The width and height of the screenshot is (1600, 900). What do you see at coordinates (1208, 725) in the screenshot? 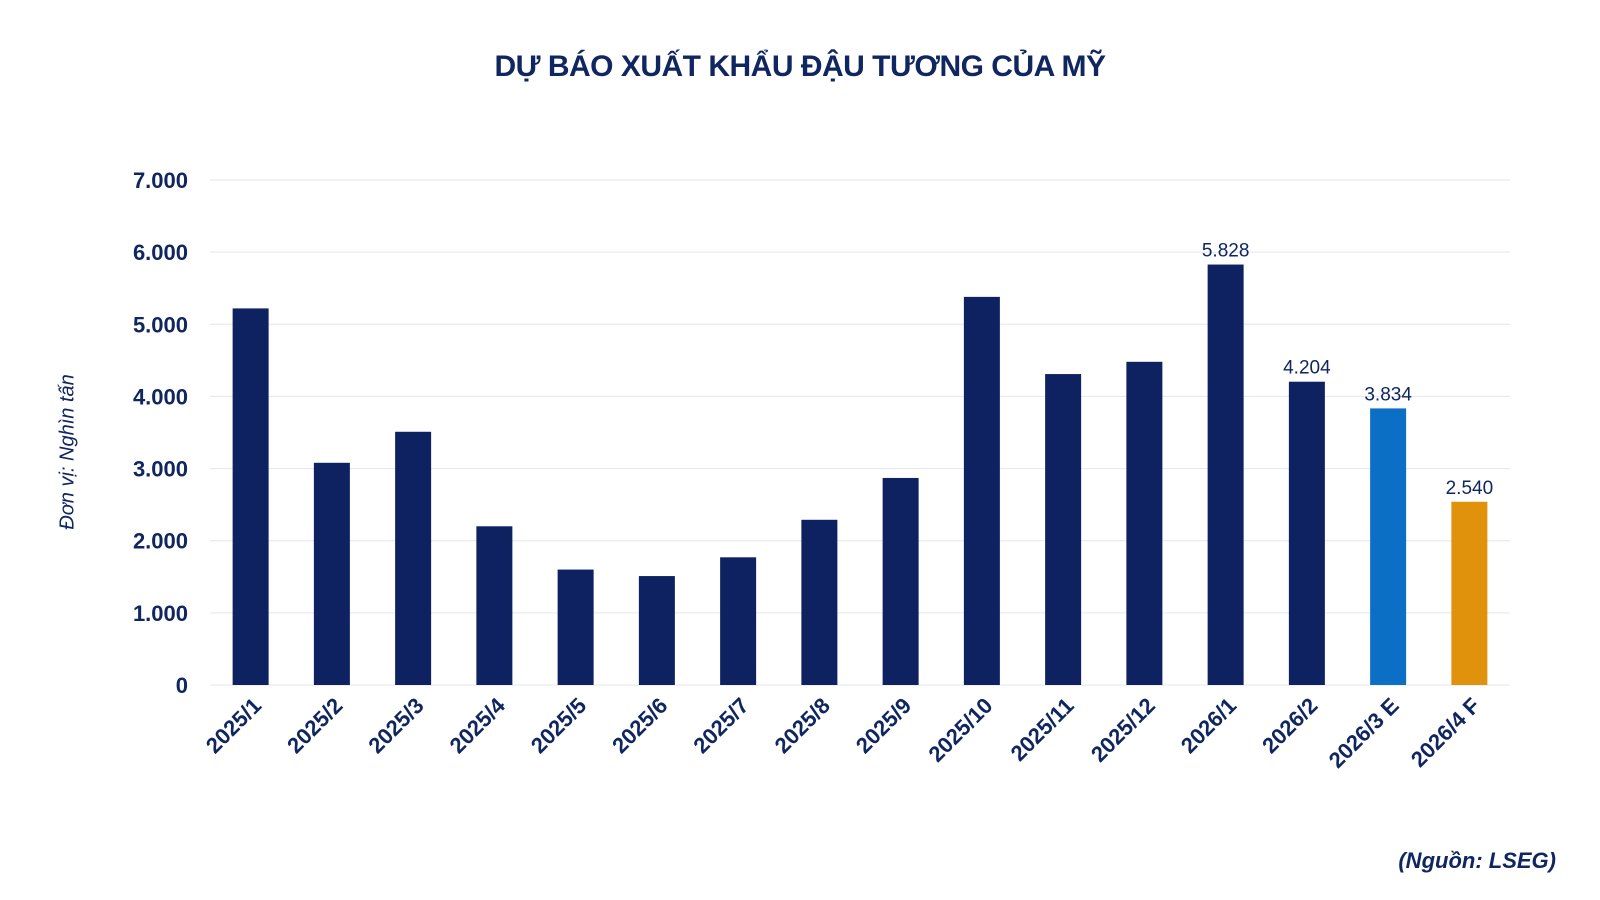
I see `x-tick-label: 2026/1` at bounding box center [1208, 725].